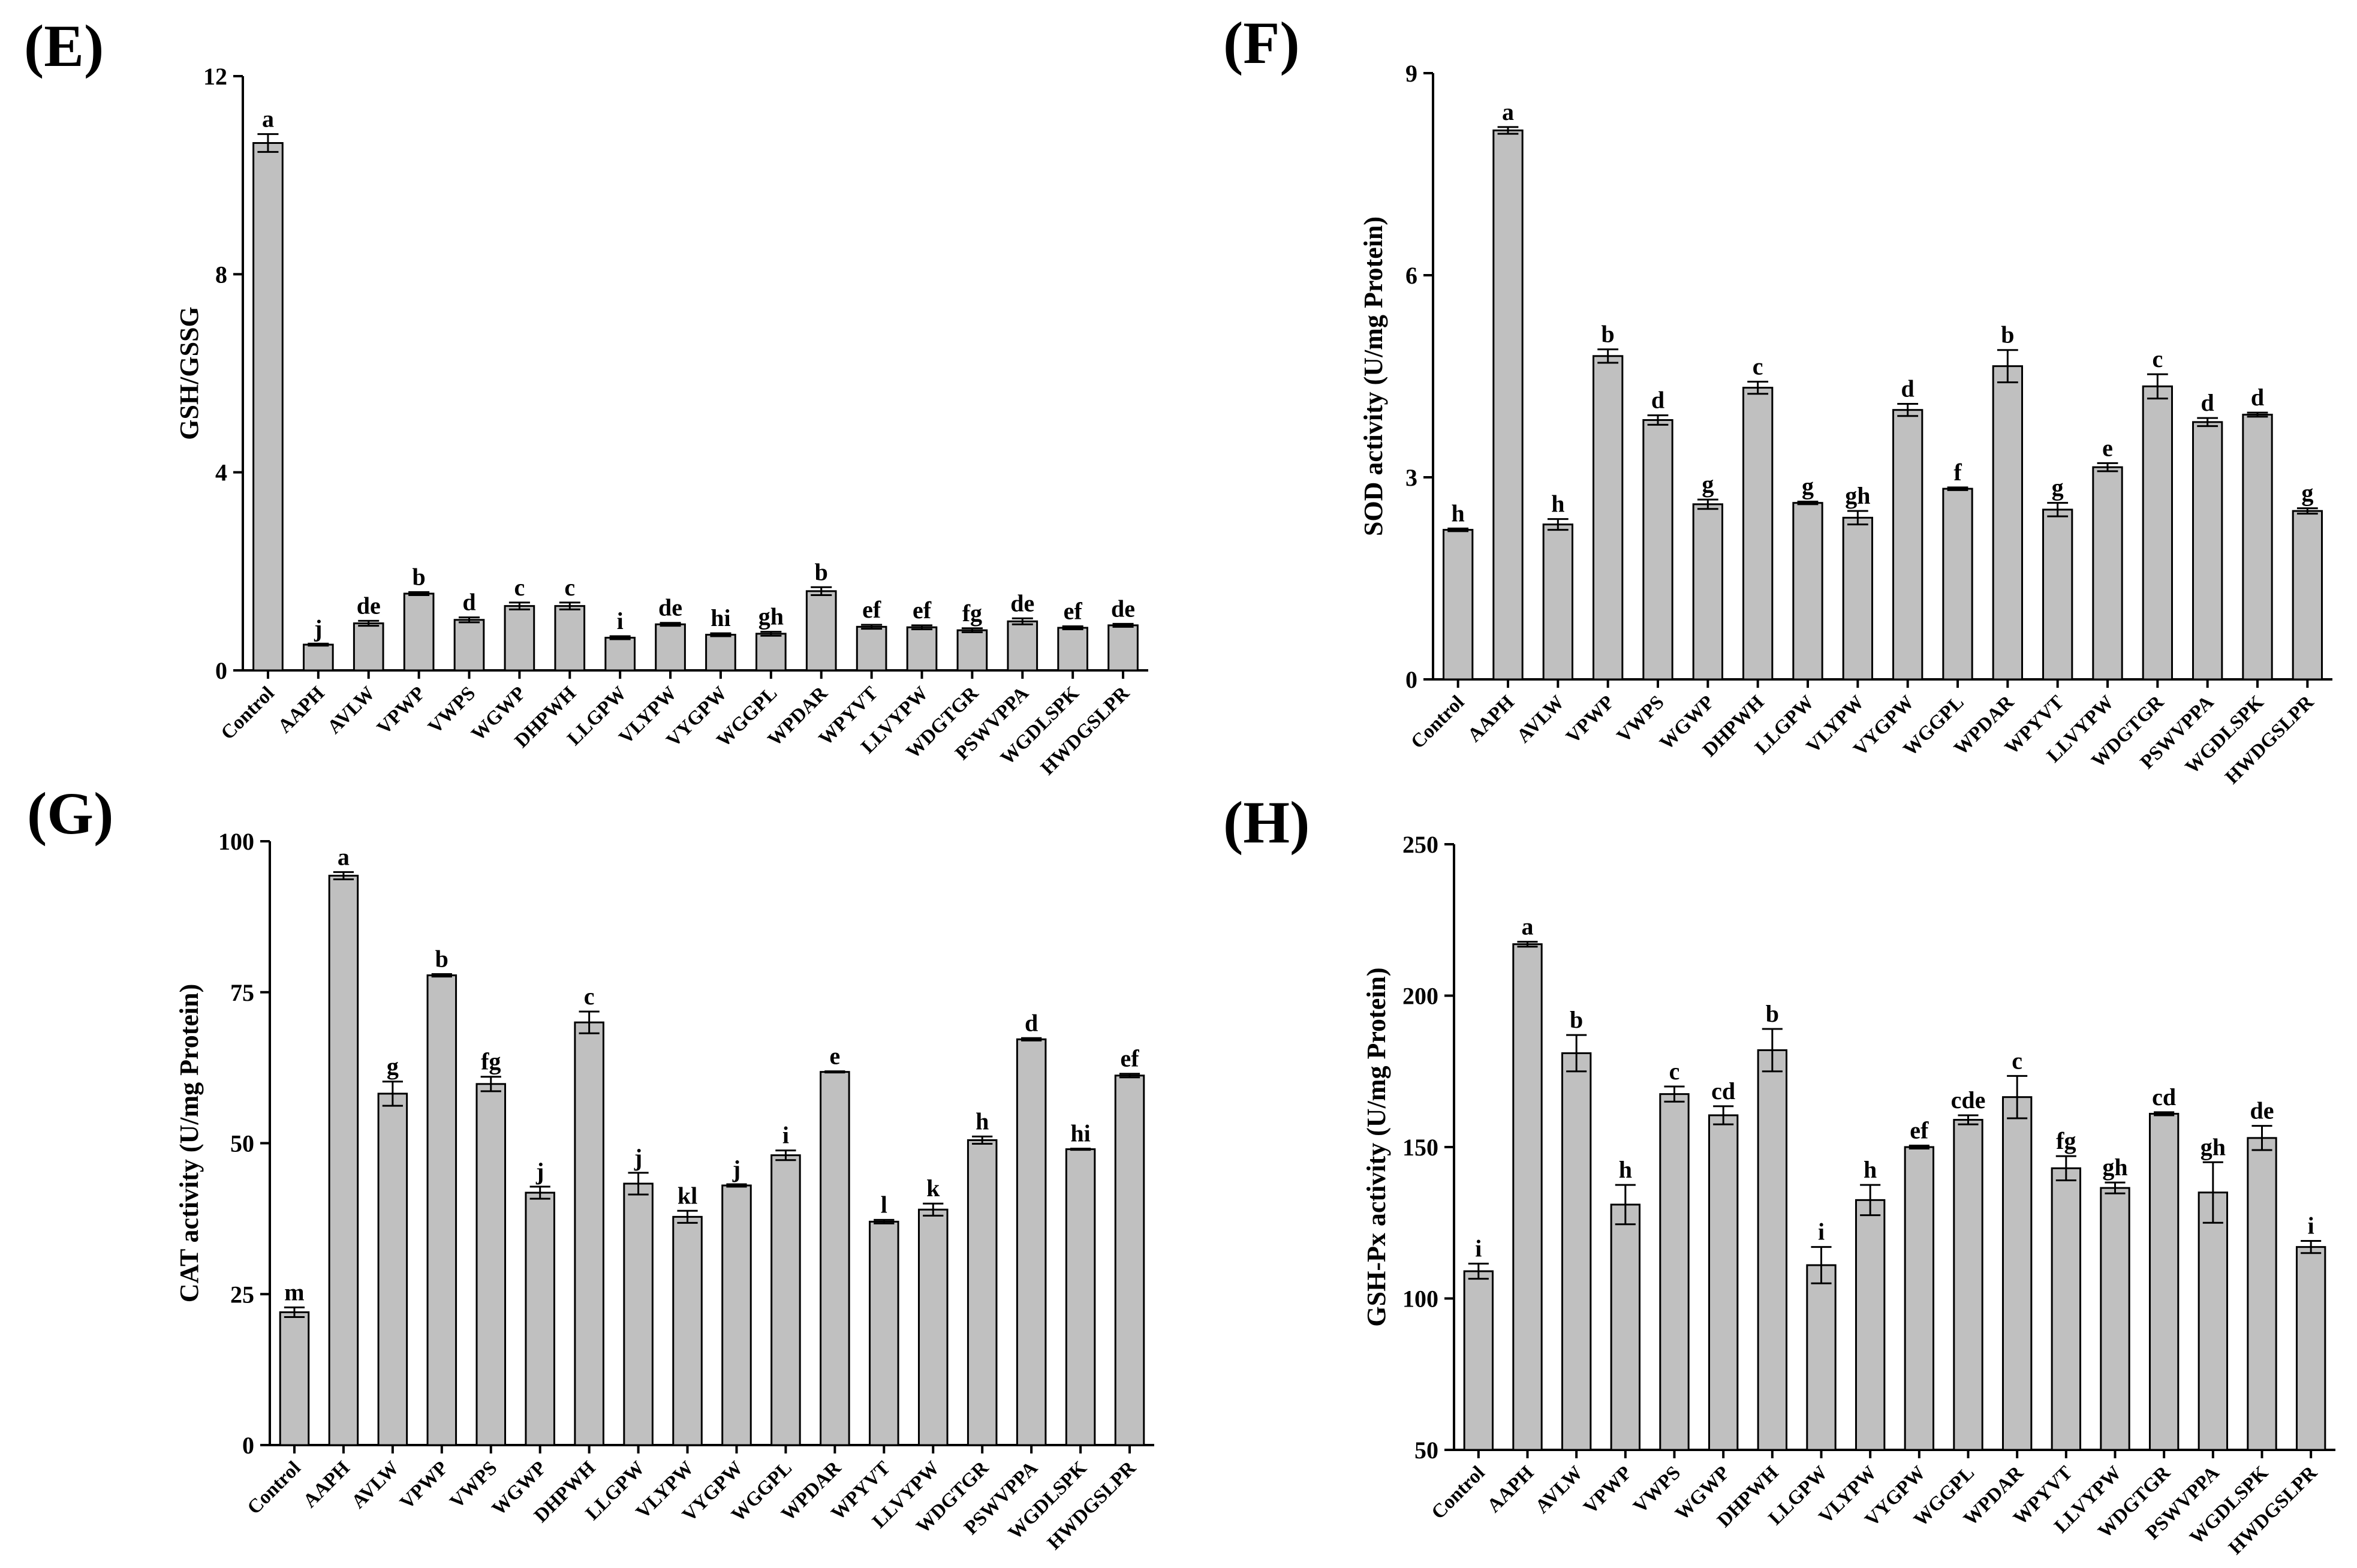 Image resolution: width=2357 pixels, height=1568 pixels. Describe the element at coordinates (1723, 1091) in the screenshot. I see `significance-letter: cd` at that location.